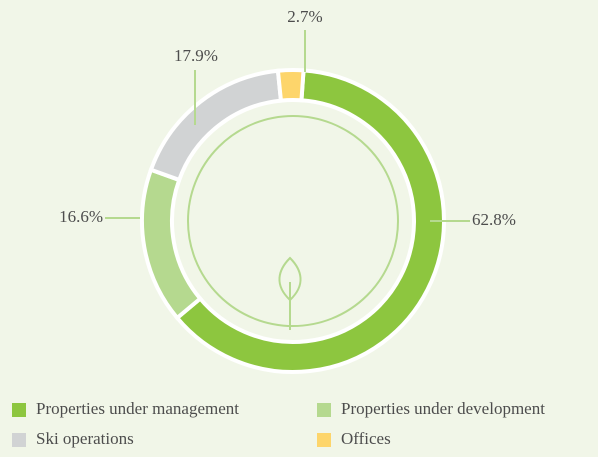 Image resolution: width=598 pixels, height=457 pixels. What do you see at coordinates (443, 408) in the screenshot?
I see `legend-label: Properties under development` at bounding box center [443, 408].